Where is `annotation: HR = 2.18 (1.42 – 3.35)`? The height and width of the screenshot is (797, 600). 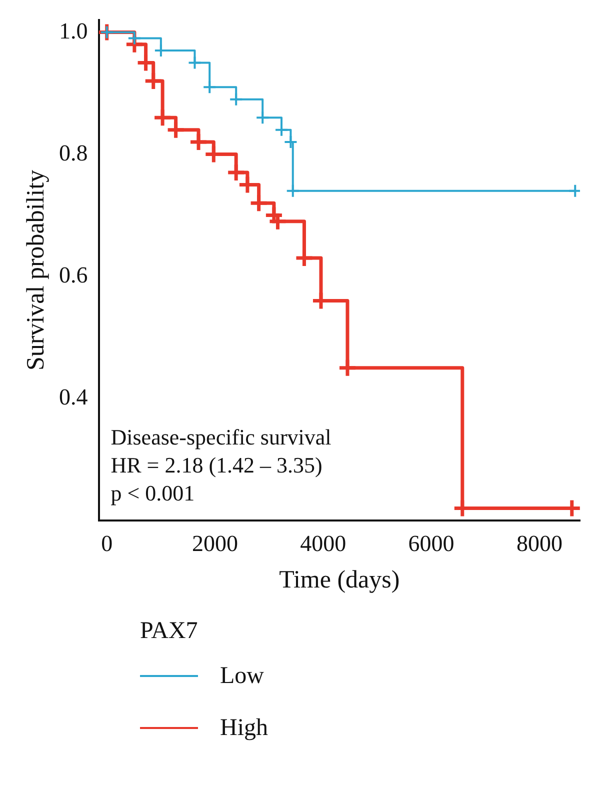
annotation: HR = 2.18 (1.42 – 3.35) is located at coordinates (216, 465).